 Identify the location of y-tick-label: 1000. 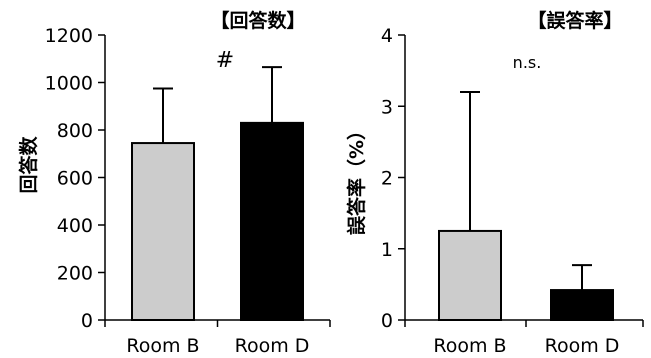
(69, 84).